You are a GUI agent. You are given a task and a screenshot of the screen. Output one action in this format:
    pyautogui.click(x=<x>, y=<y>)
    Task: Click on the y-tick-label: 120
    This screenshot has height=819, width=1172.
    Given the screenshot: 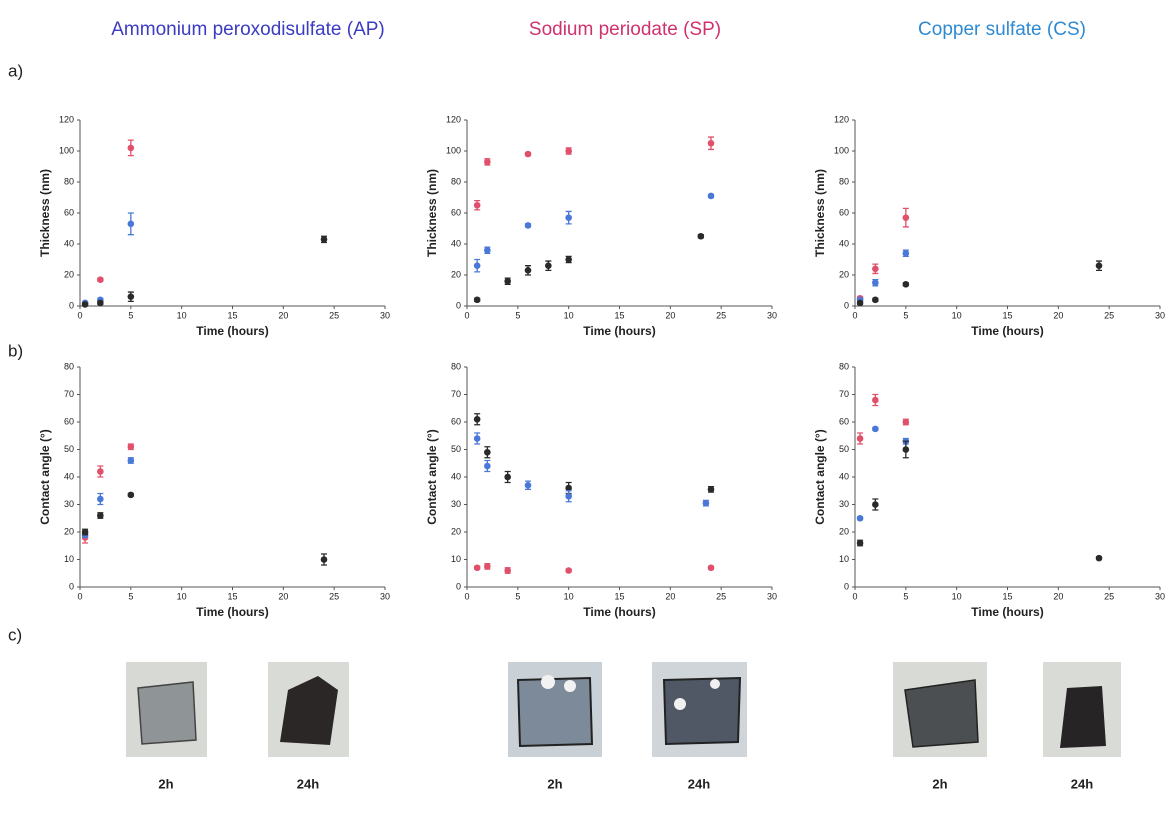 What is the action you would take?
    pyautogui.click(x=841, y=119)
    